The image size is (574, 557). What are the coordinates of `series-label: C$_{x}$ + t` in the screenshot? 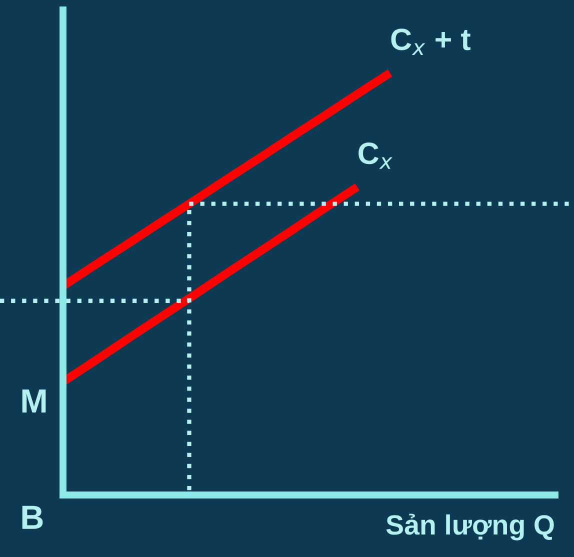 It's located at (430, 41).